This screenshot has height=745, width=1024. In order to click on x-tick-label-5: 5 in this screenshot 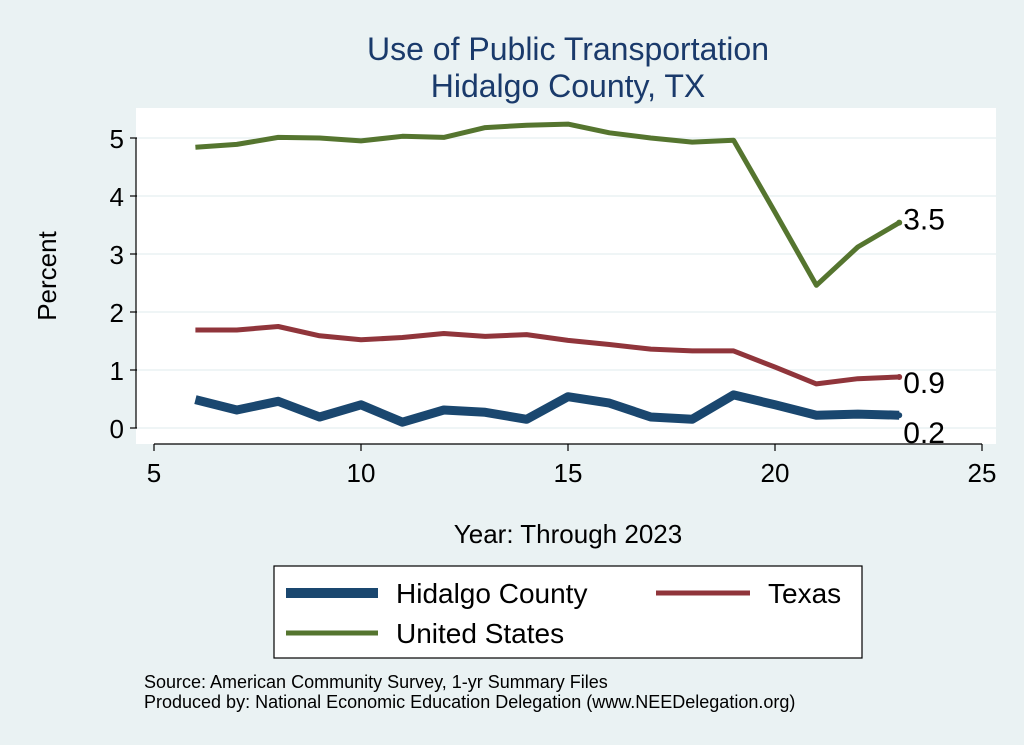, I will do `click(154, 473)`.